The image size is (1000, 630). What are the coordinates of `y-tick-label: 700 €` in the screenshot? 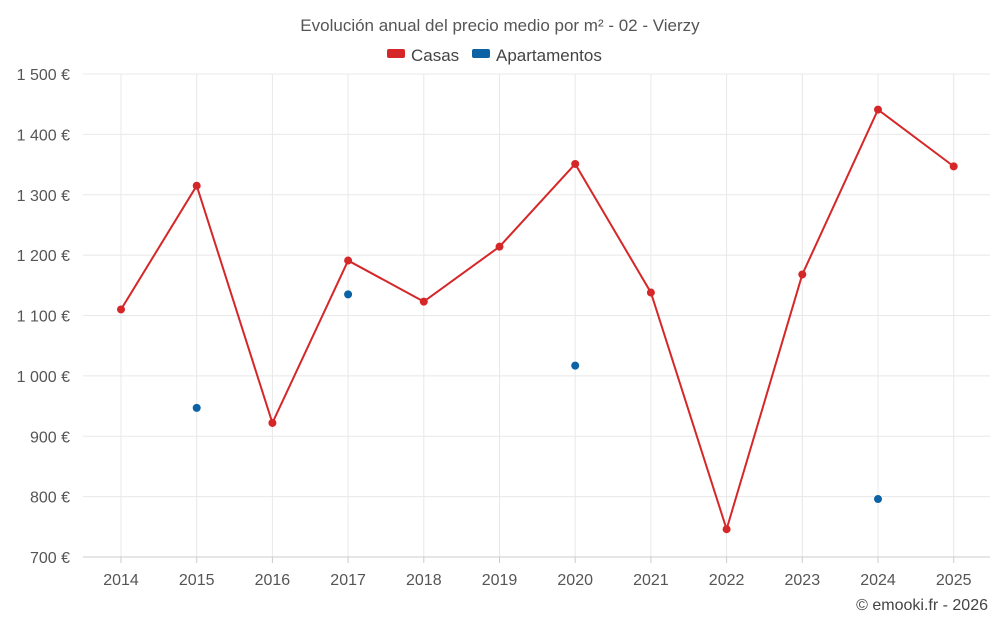 It's located at (50, 558).